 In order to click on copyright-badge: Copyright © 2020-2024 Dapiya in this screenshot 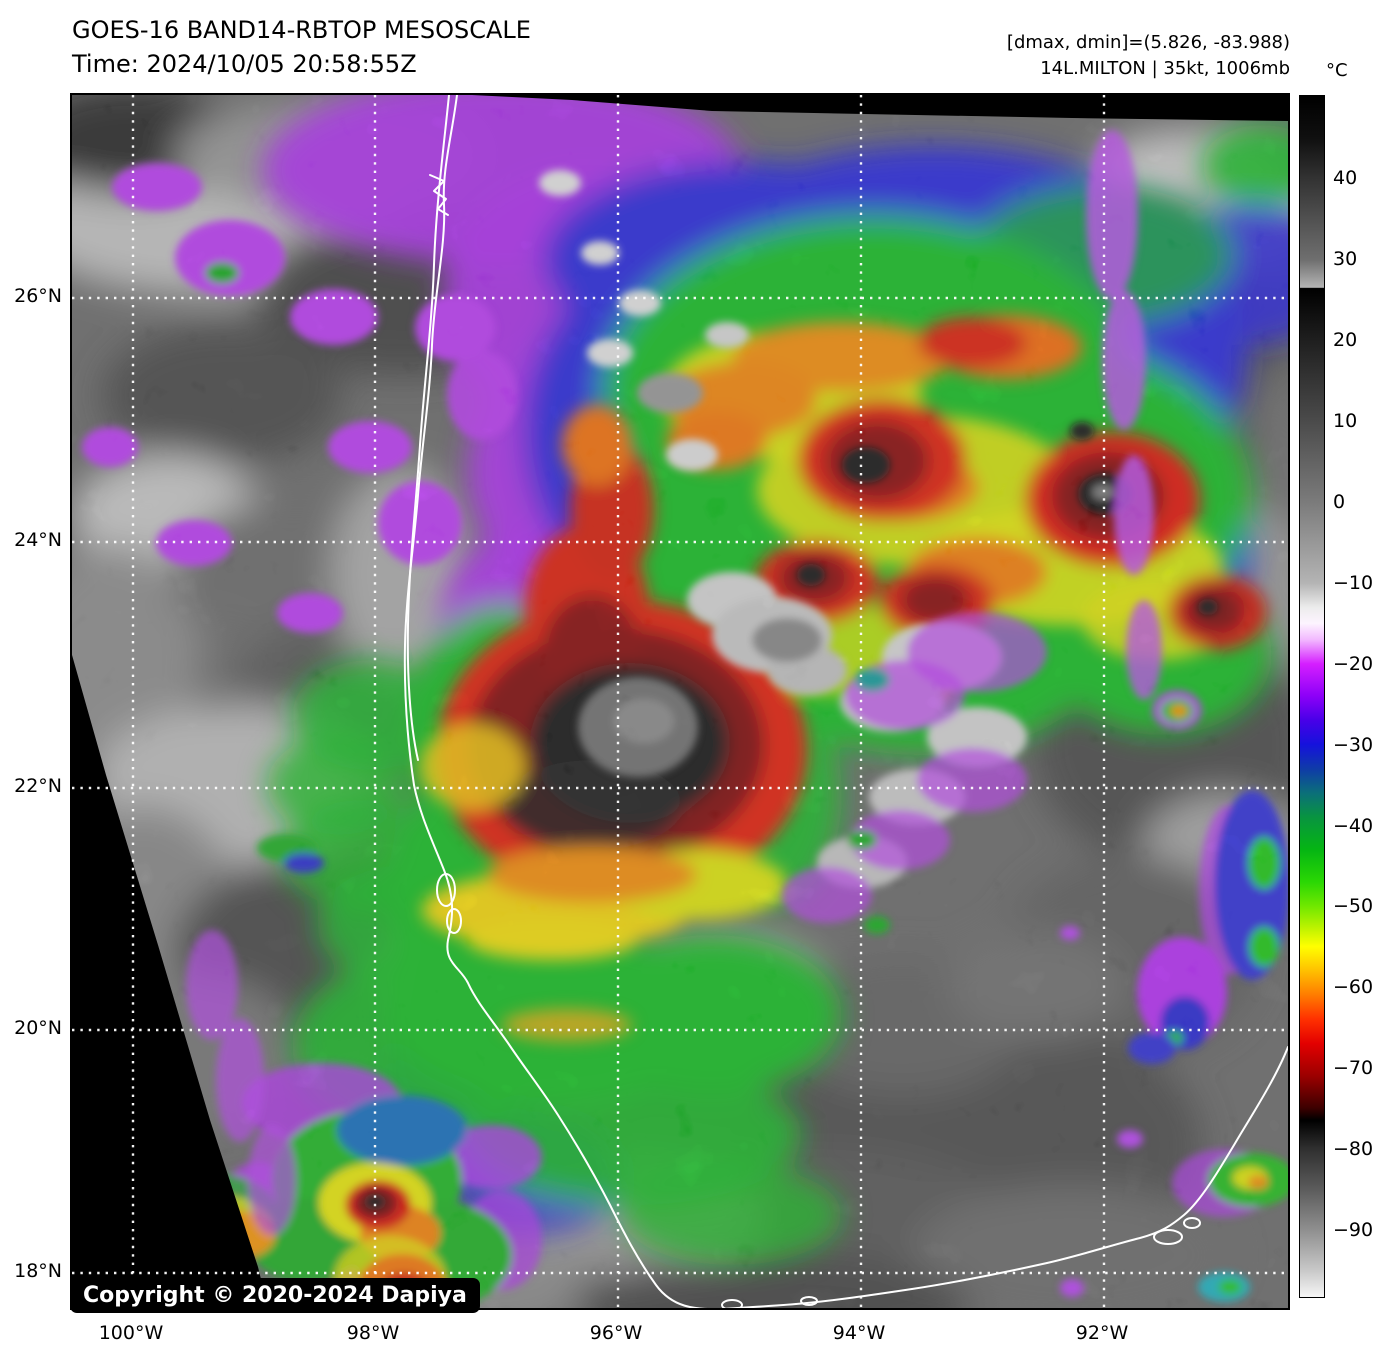, I will do `click(275, 1295)`.